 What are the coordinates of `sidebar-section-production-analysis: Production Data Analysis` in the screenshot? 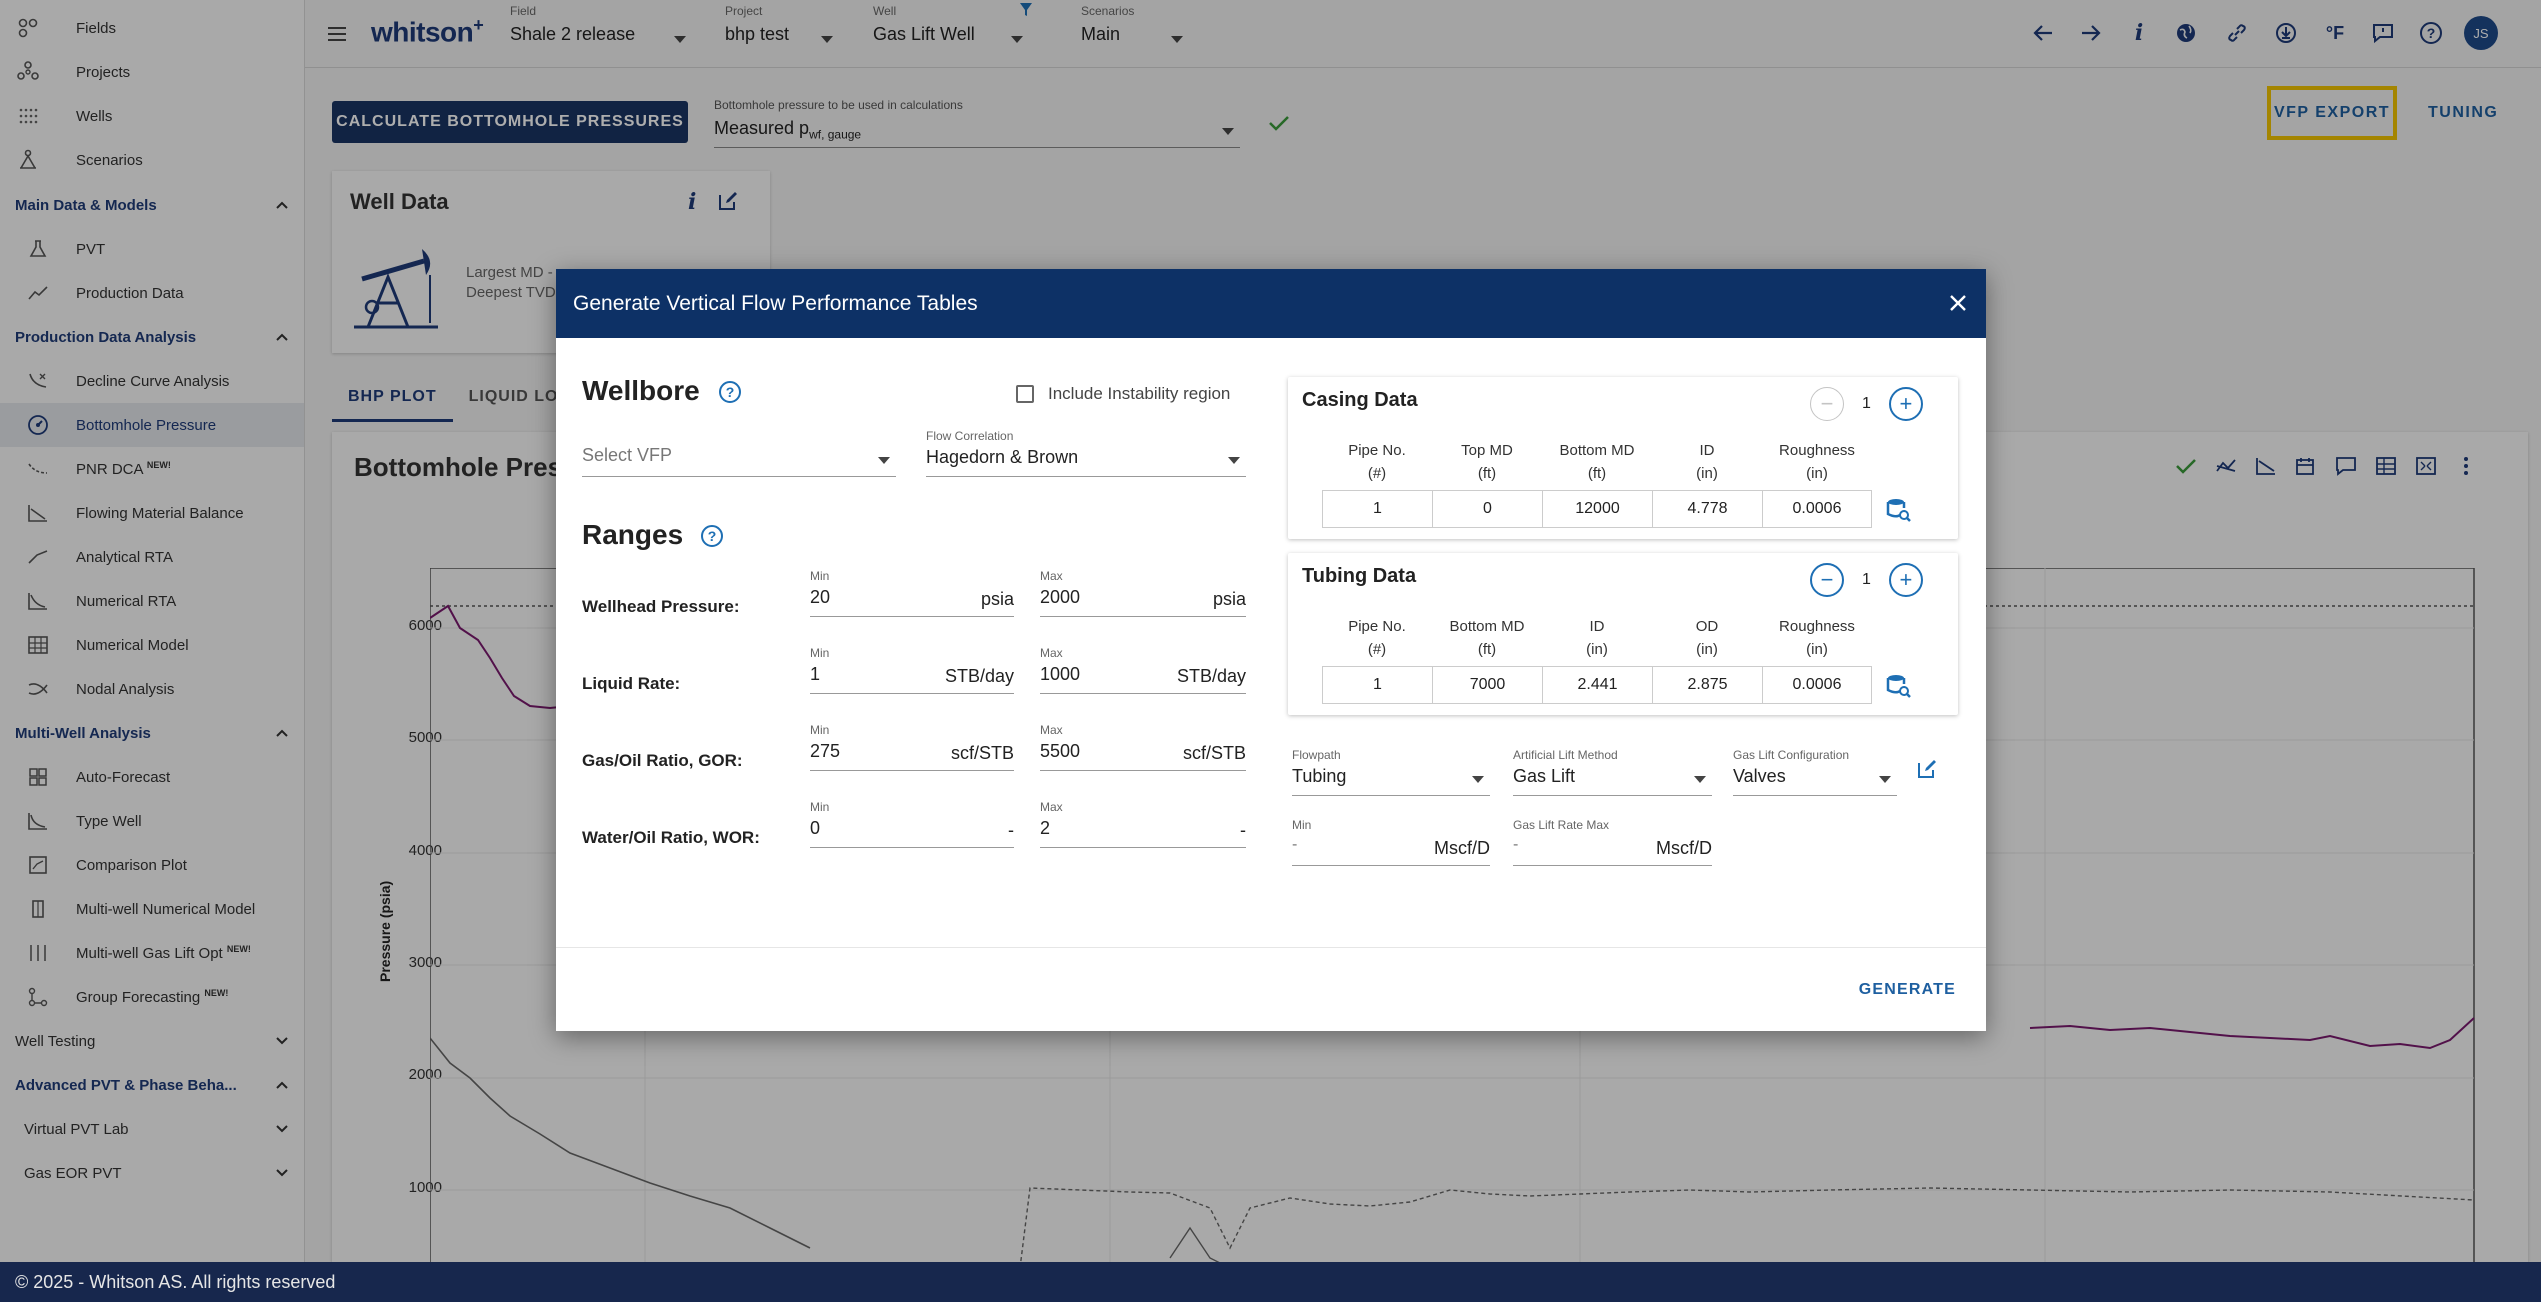 It's located at (152, 337).